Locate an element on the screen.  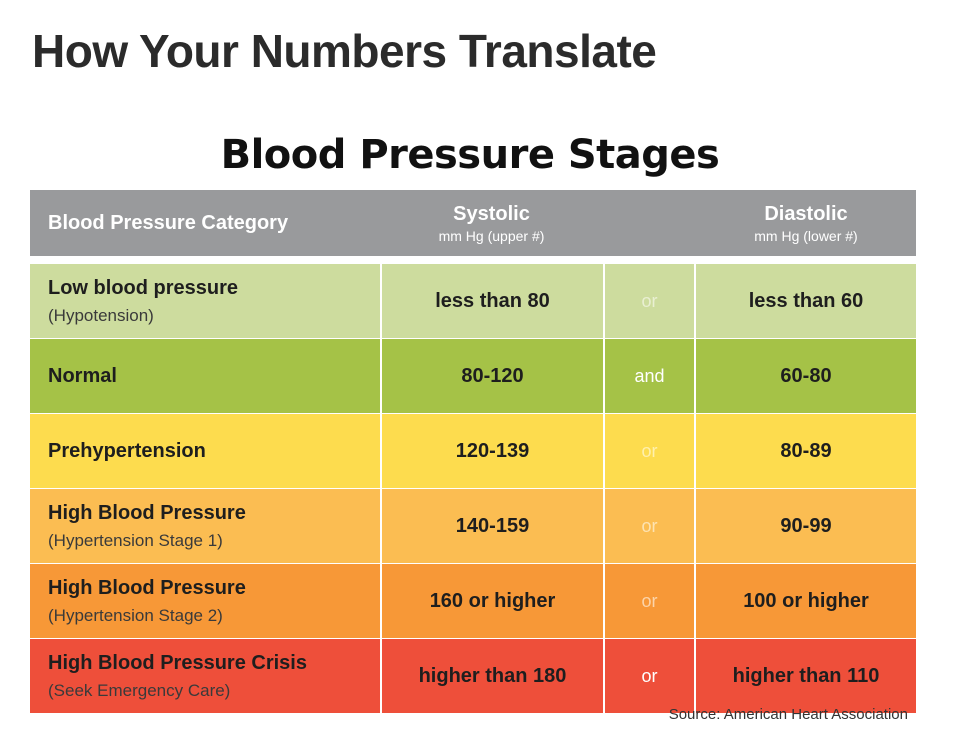
header-systolic-unit: mm Hg (upper #) is located at coordinates (491, 235).